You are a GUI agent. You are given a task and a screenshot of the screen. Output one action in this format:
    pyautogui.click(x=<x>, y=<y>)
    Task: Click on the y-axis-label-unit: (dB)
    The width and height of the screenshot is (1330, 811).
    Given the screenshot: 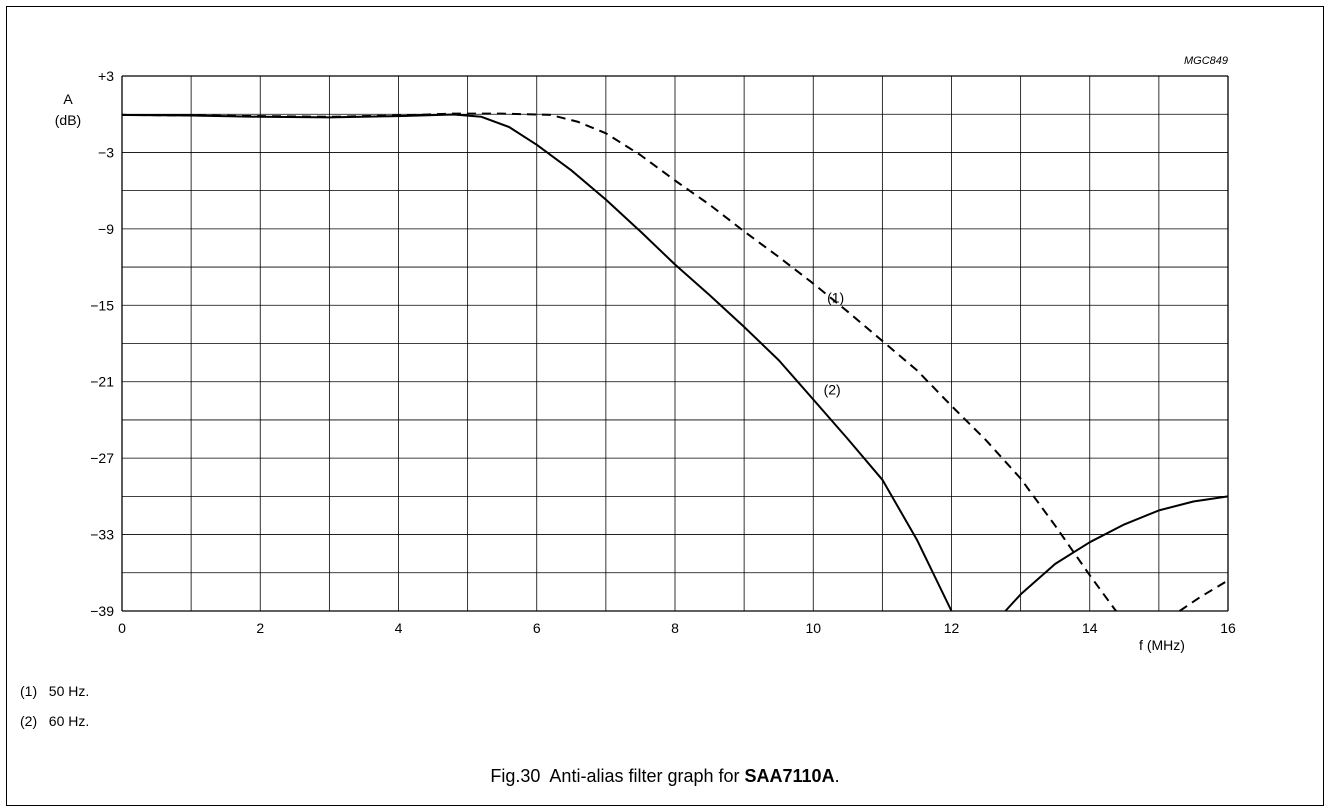 What is the action you would take?
    pyautogui.click(x=68, y=120)
    